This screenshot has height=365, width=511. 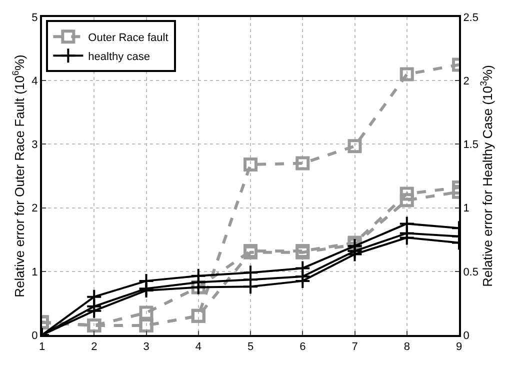 I want to click on y2-tick-label: 2.5, so click(x=470, y=18).